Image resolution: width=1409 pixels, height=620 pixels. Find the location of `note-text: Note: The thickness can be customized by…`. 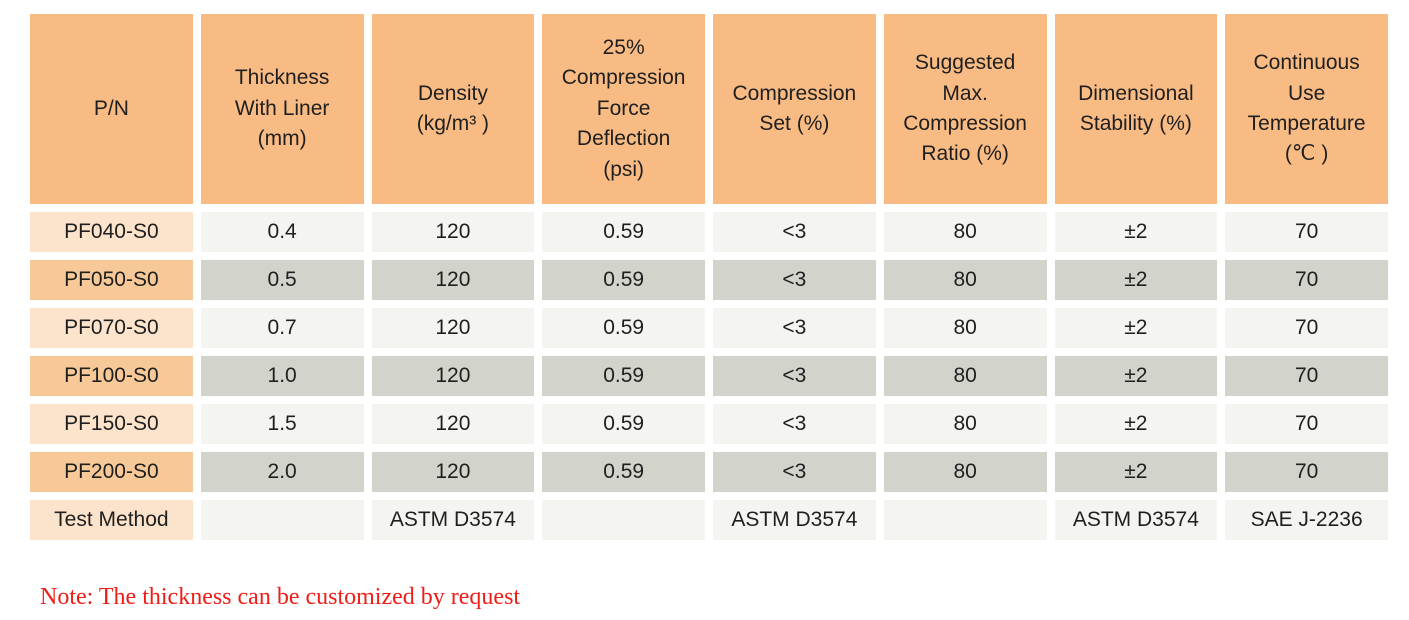

note-text: Note: The thickness can be customized by… is located at coordinates (280, 597).